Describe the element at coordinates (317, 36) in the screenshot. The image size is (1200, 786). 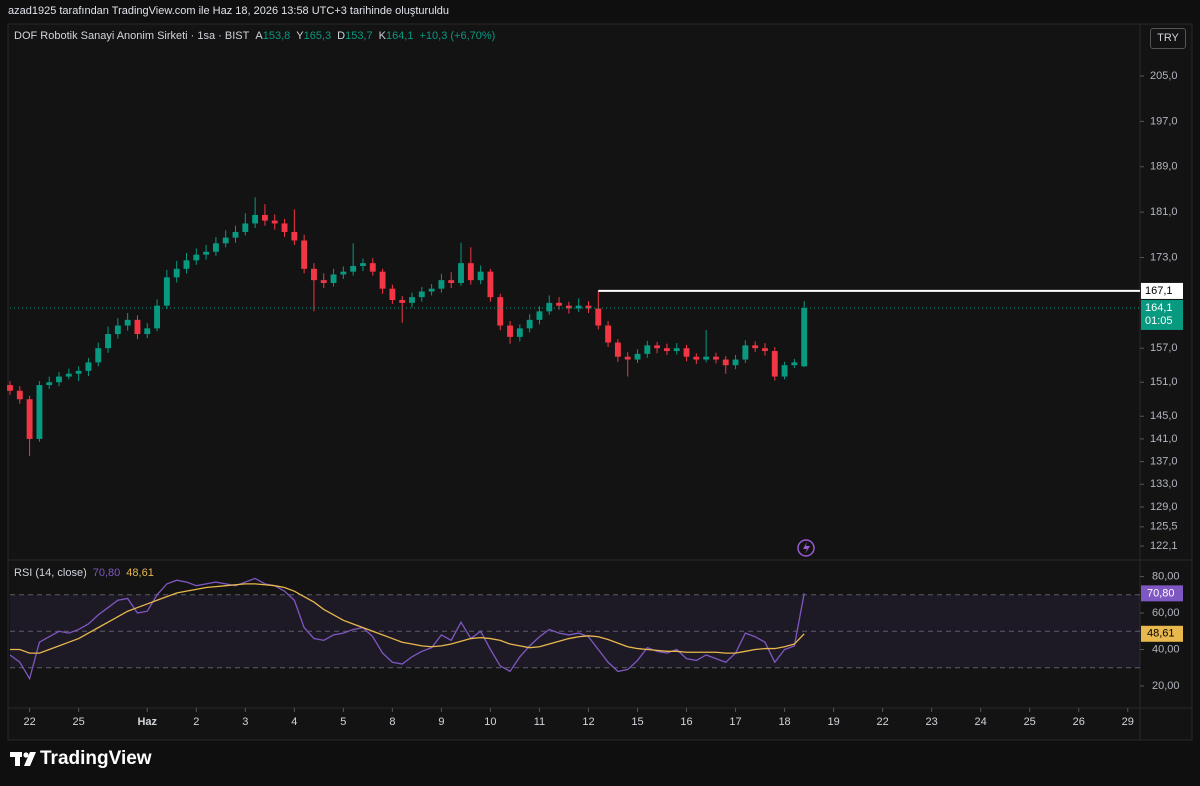
I see `ohlc-value: 165,3` at that location.